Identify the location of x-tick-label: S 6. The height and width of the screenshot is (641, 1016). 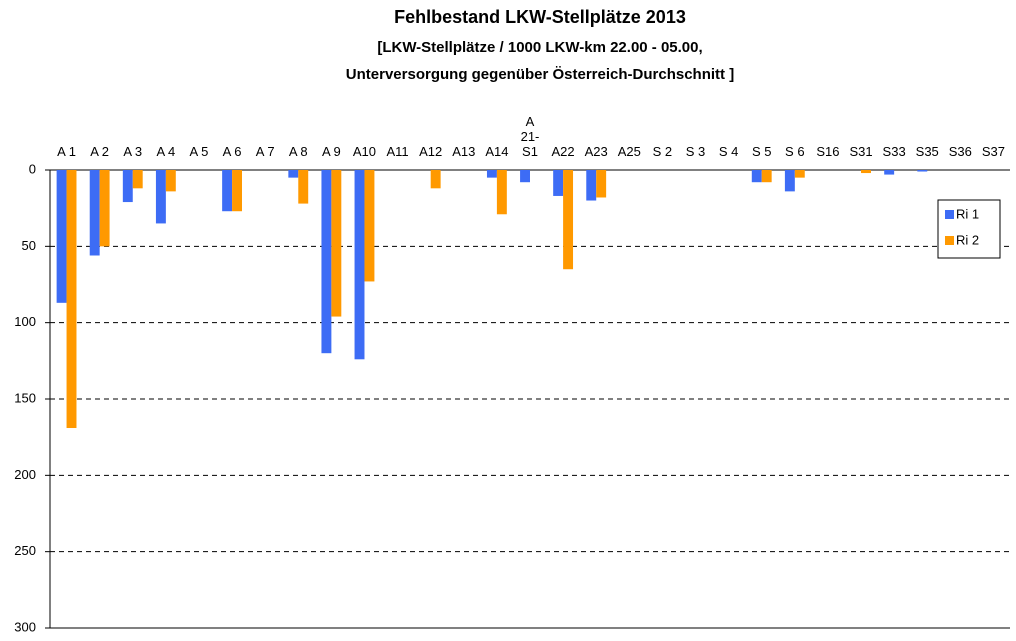
(795, 151).